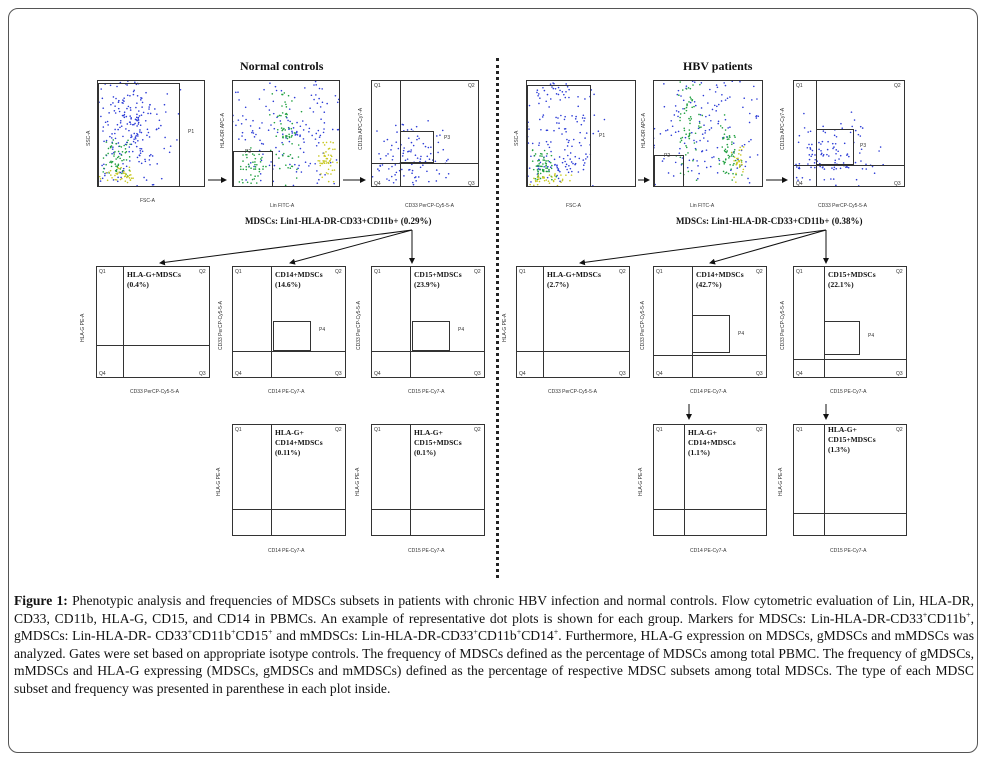 This screenshot has height=762, width=989. What do you see at coordinates (841, 285) in the screenshot?
I see `subset-frequency: (22.1%)` at bounding box center [841, 285].